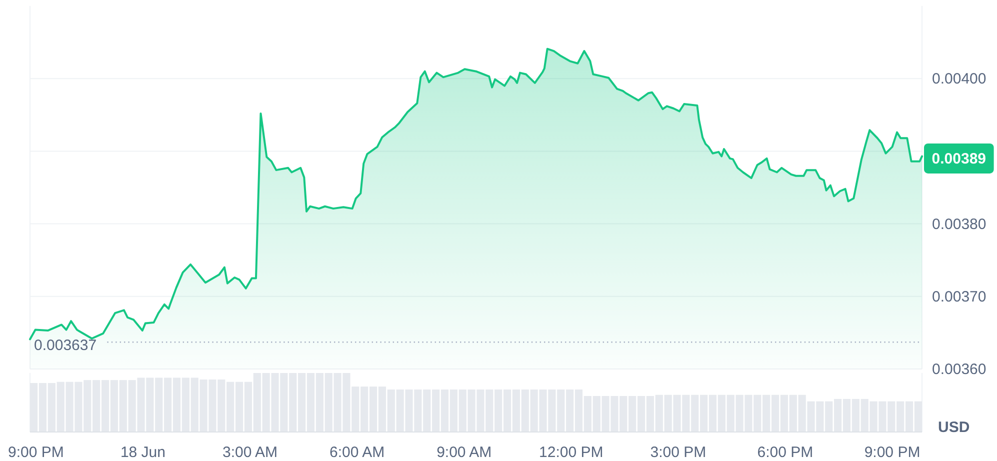 The height and width of the screenshot is (461, 997). Describe the element at coordinates (250, 452) in the screenshot. I see `x-tick-label: 3:00 AM` at that location.